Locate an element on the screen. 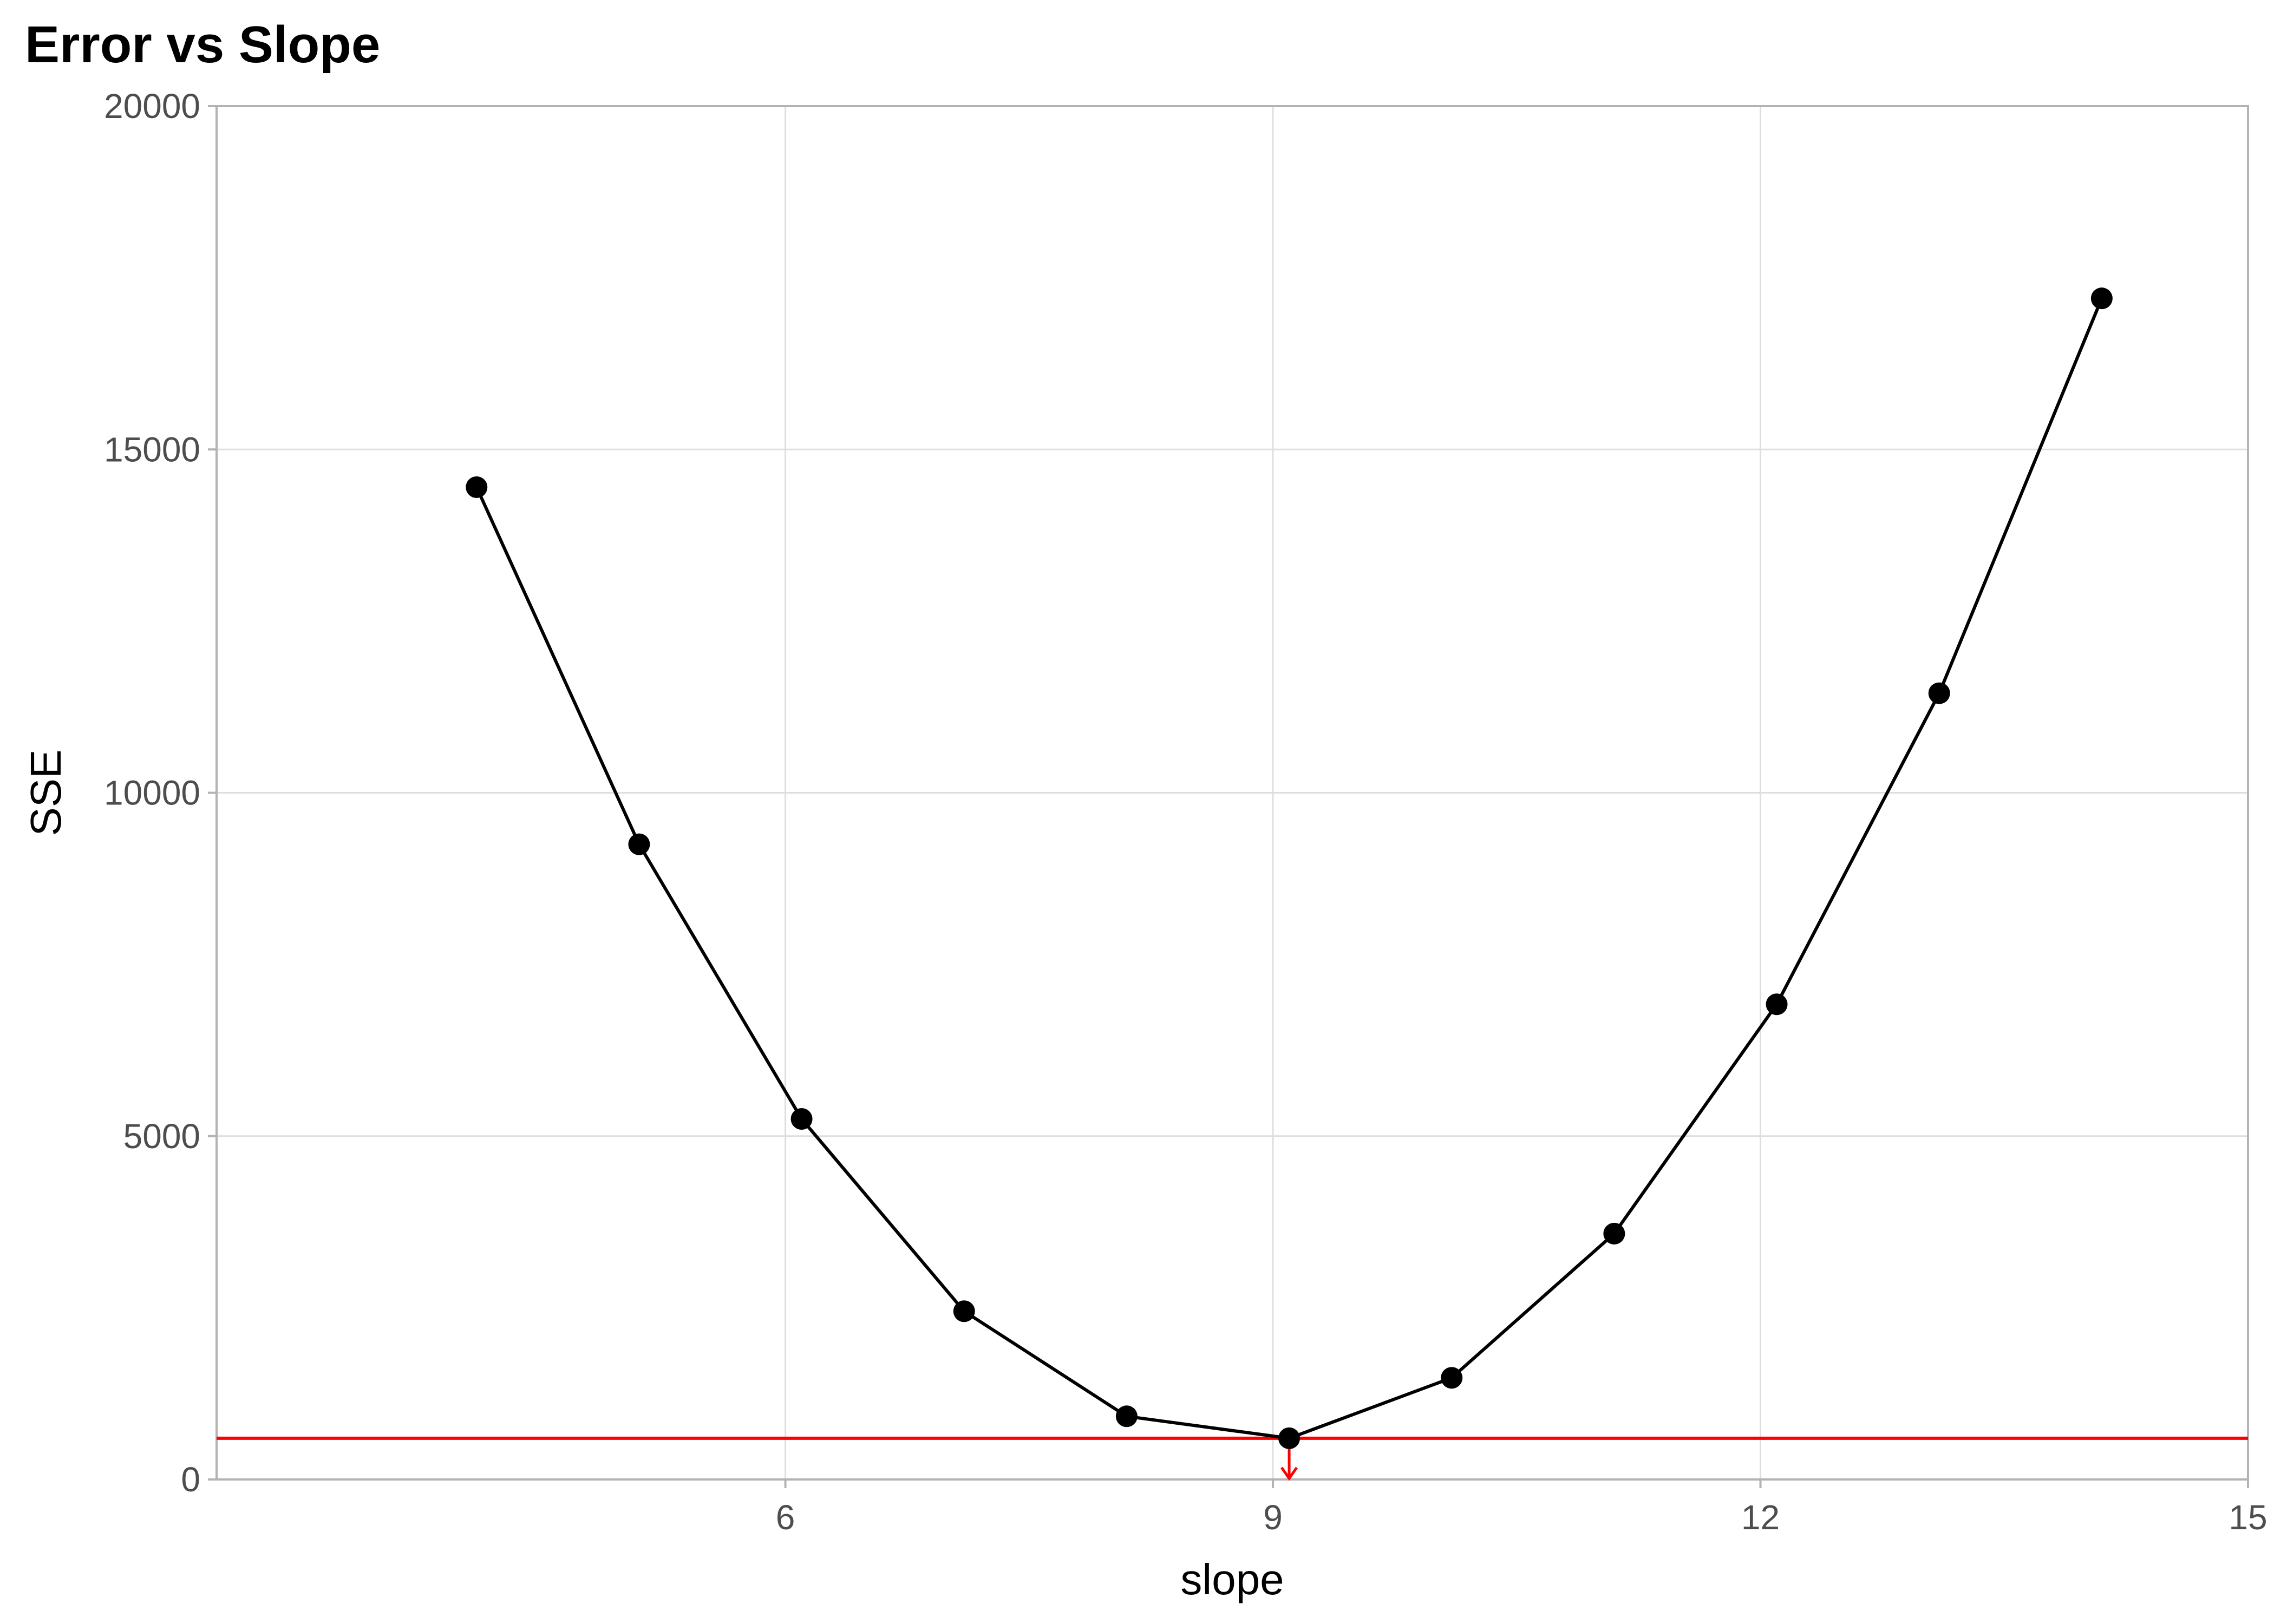  x-tick-label: 15 is located at coordinates (2248, 1518).